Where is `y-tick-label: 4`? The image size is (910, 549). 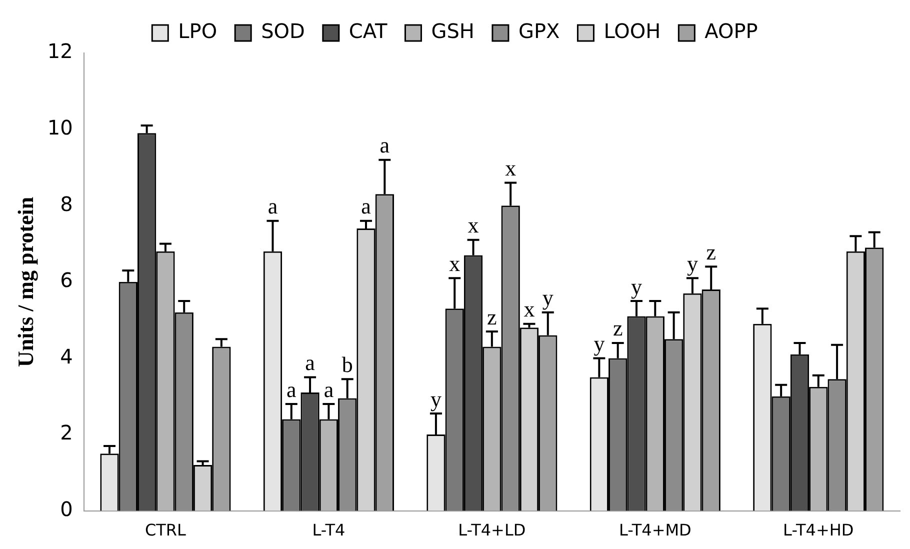
y-tick-label: 4 is located at coordinates (66, 356).